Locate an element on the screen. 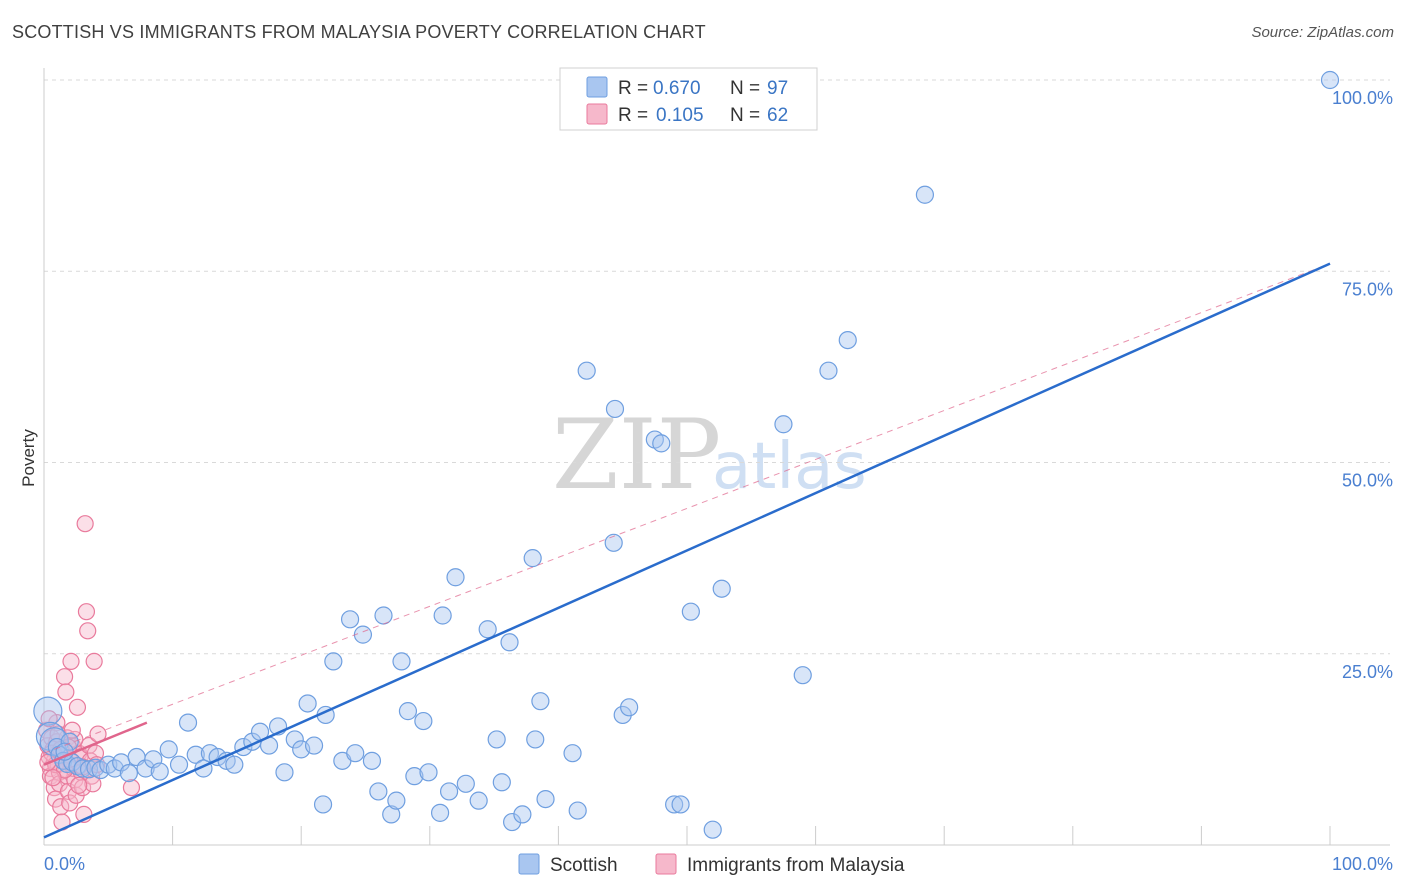 This screenshot has height=892, width=1406. legend-swatch-malaysia is located at coordinates (597, 114).